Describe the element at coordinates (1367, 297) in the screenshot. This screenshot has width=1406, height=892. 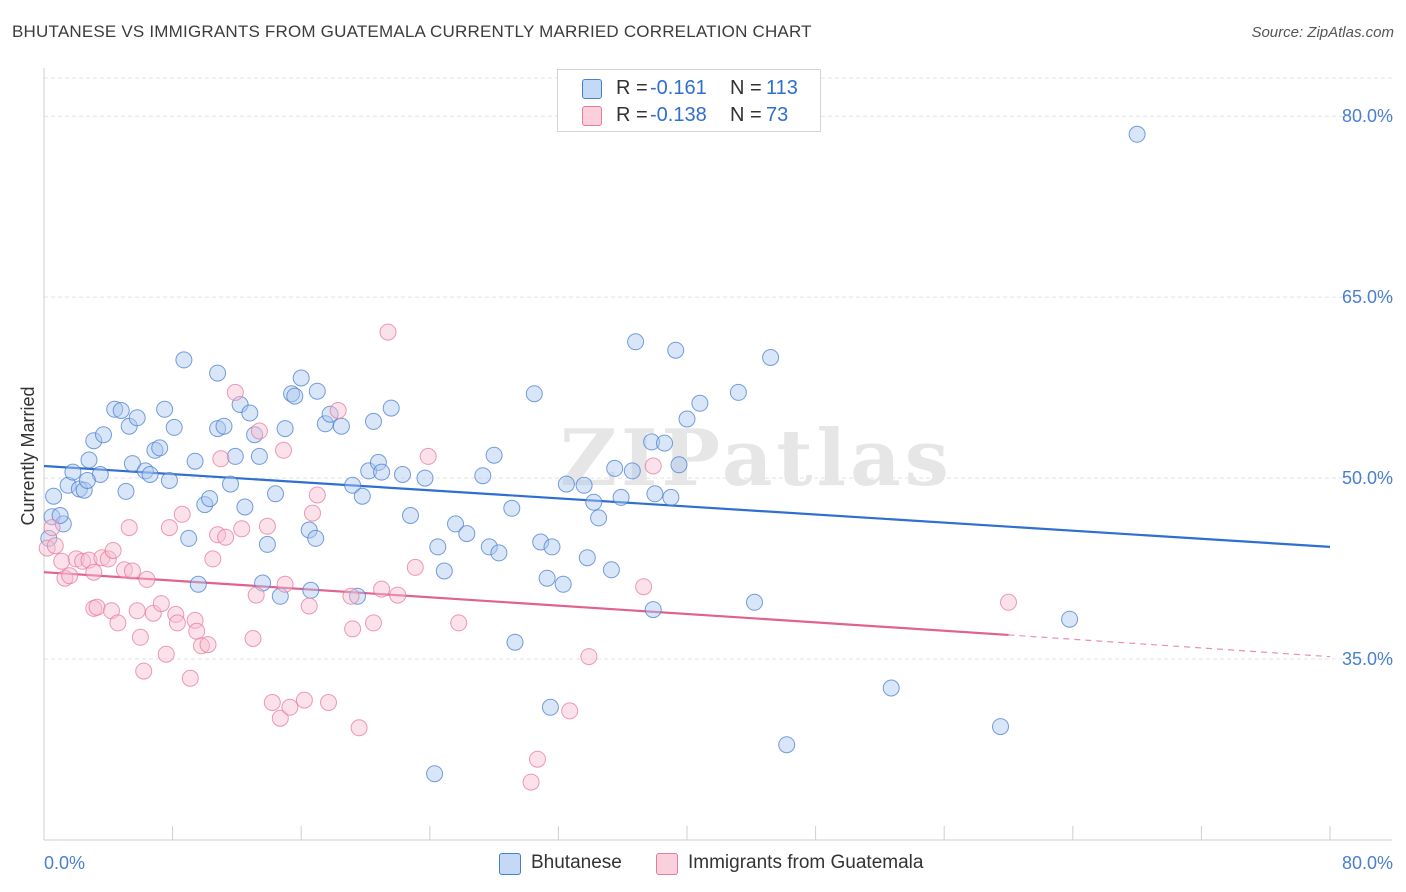
I see `y-tick-label: 65.0%` at that location.